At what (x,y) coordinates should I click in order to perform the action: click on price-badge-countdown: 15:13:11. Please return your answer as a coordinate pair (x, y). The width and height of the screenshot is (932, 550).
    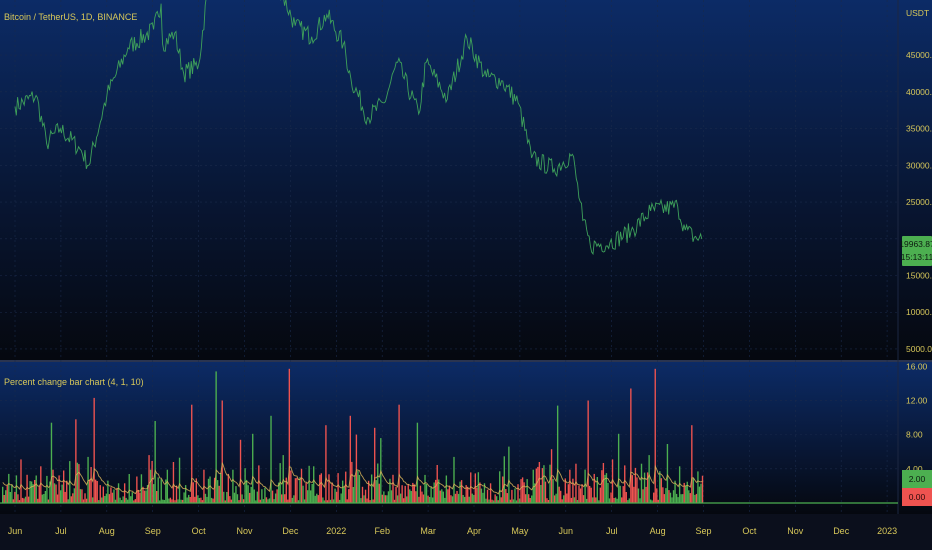
    Looking at the image, I should click on (916, 257).